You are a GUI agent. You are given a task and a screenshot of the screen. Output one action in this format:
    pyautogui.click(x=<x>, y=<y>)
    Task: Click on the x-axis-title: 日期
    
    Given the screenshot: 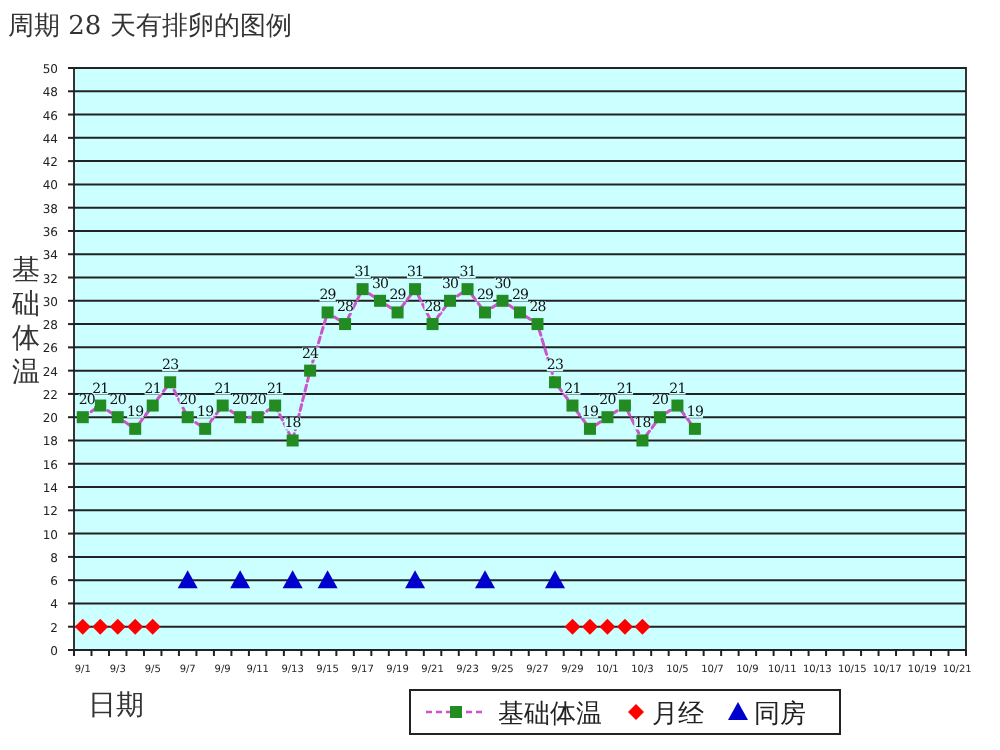 What is the action you would take?
    pyautogui.click(x=116, y=706)
    